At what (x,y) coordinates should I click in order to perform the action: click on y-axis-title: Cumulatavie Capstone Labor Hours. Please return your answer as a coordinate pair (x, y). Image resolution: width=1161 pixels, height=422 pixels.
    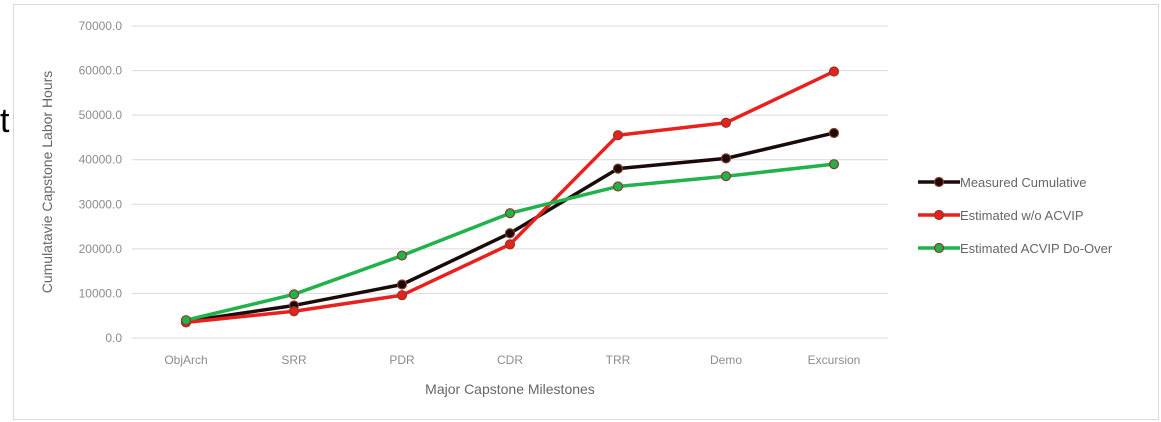
    Looking at the image, I should click on (47, 182).